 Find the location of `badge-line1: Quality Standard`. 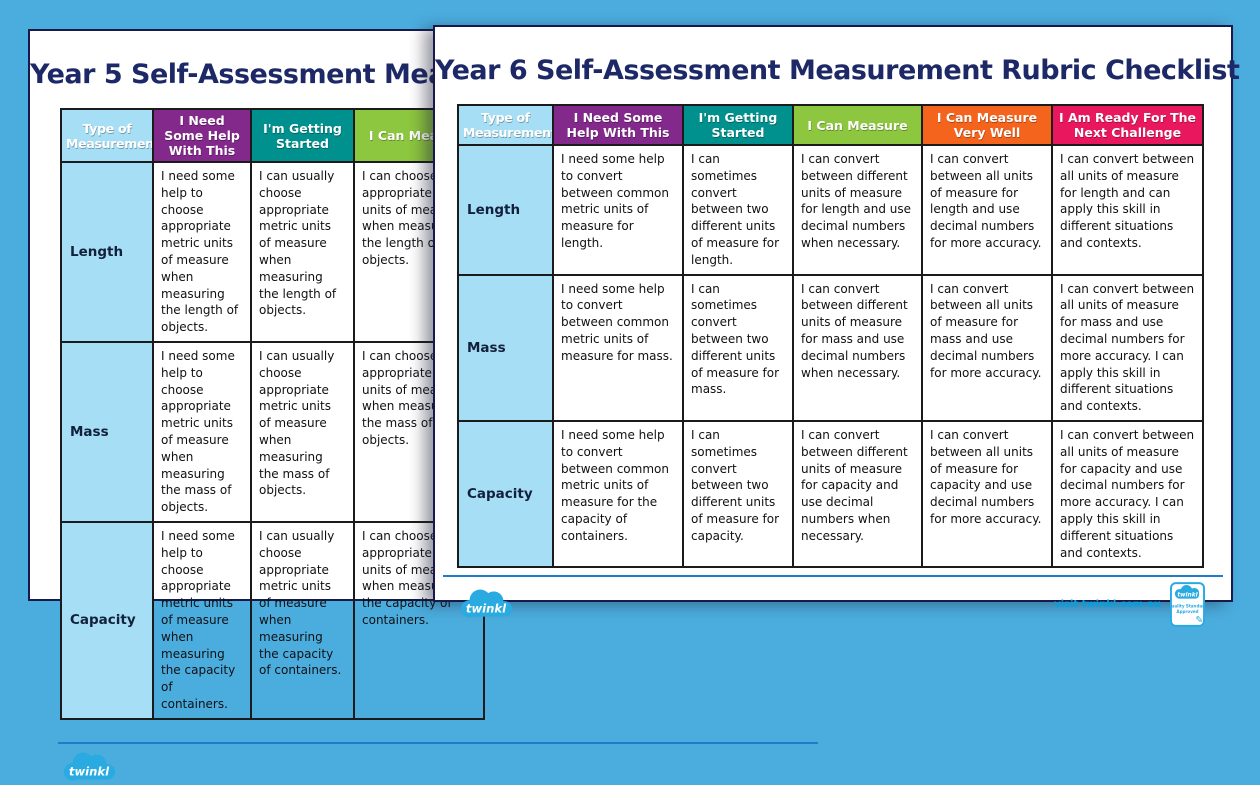

badge-line1: Quality Standard is located at coordinates (1187, 606).